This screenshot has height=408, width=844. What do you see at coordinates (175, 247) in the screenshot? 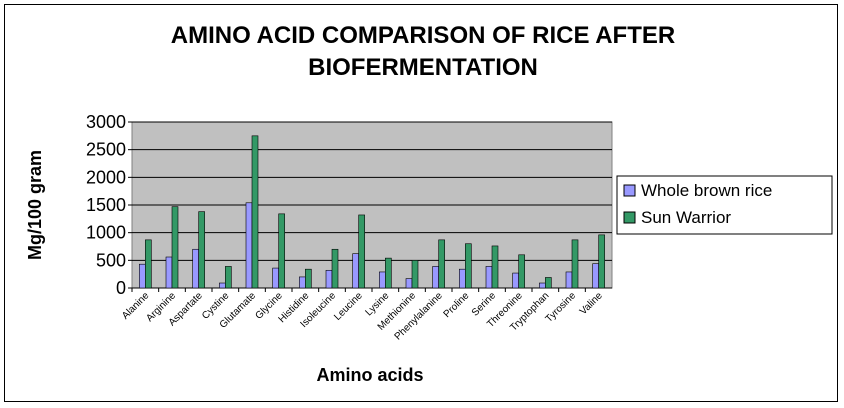
I see `bar-sun-warrior-arginine` at bounding box center [175, 247].